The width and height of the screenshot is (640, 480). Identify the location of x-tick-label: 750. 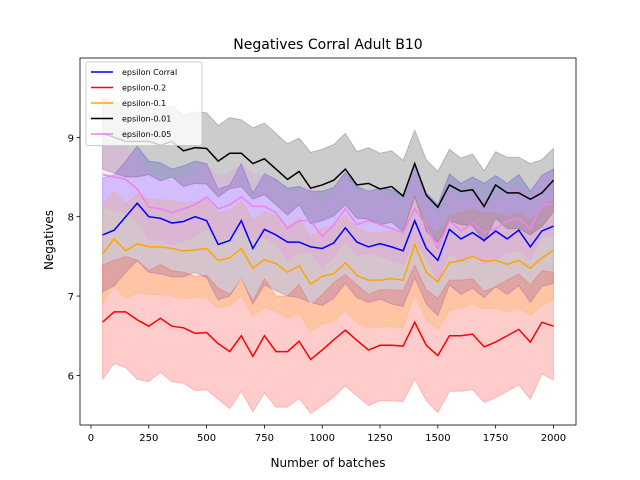
(264, 438).